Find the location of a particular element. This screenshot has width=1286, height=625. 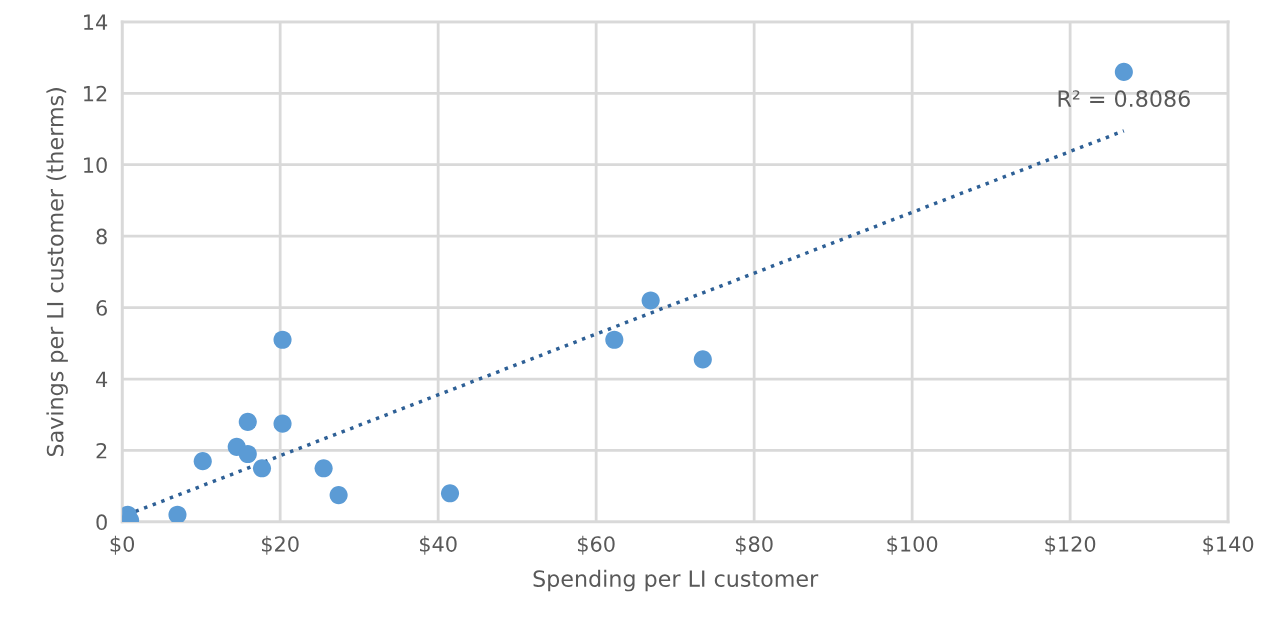

x-tick-label: $40 is located at coordinates (438, 545).